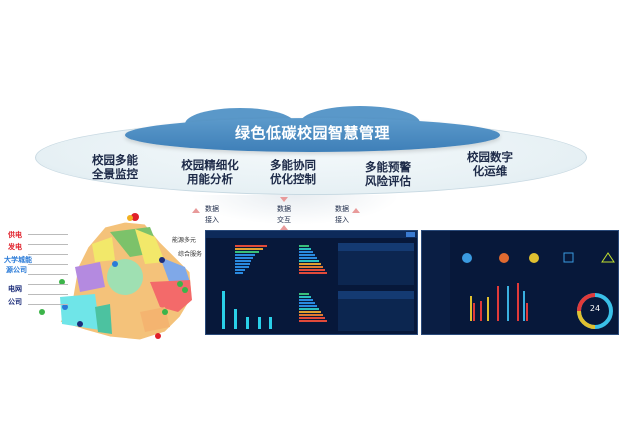 The width and height of the screenshot is (619, 444). What do you see at coordinates (16, 270) in the screenshot?
I see `legend-group-label: 源公司` at bounding box center [16, 270].